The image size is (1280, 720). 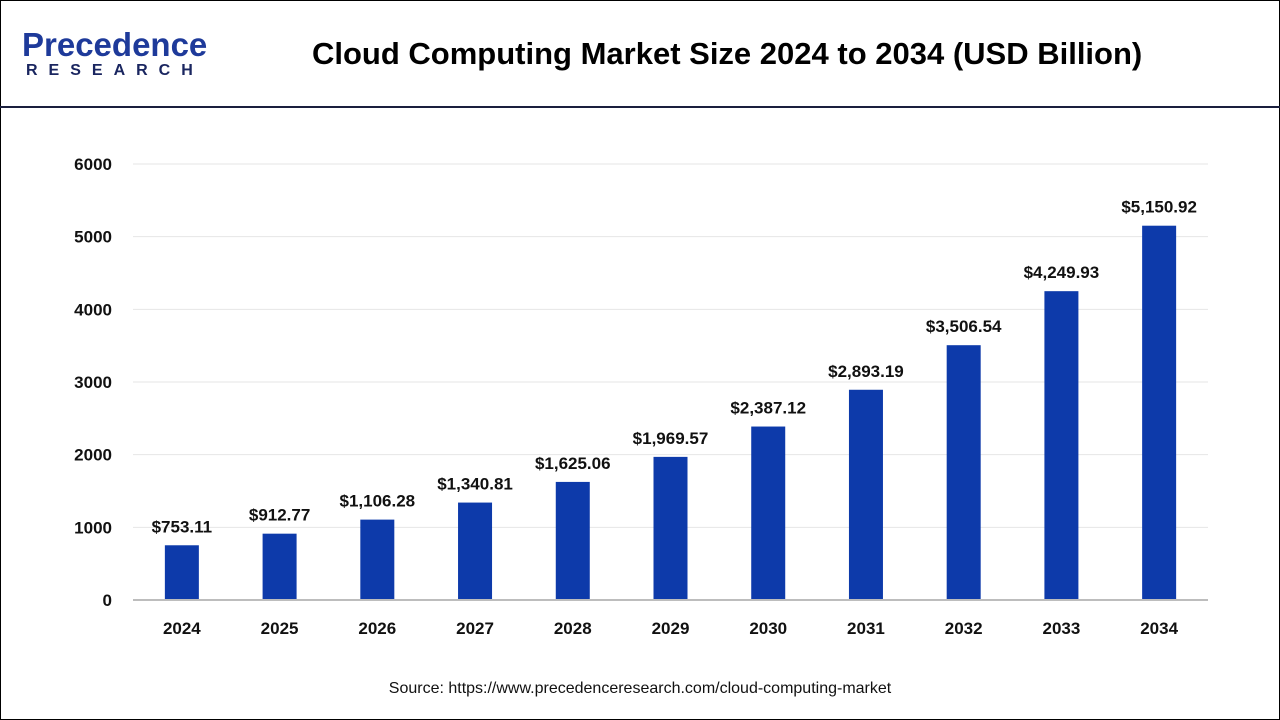 I want to click on data-label-2030: $2,387.12, so click(x=768, y=408).